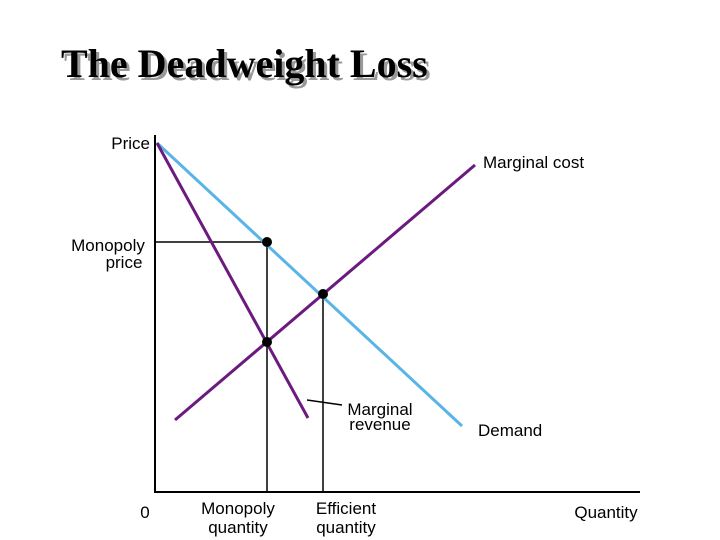 The image size is (720, 540). What do you see at coordinates (533, 162) in the screenshot?
I see `marginal-cost-label: Marginal cost` at bounding box center [533, 162].